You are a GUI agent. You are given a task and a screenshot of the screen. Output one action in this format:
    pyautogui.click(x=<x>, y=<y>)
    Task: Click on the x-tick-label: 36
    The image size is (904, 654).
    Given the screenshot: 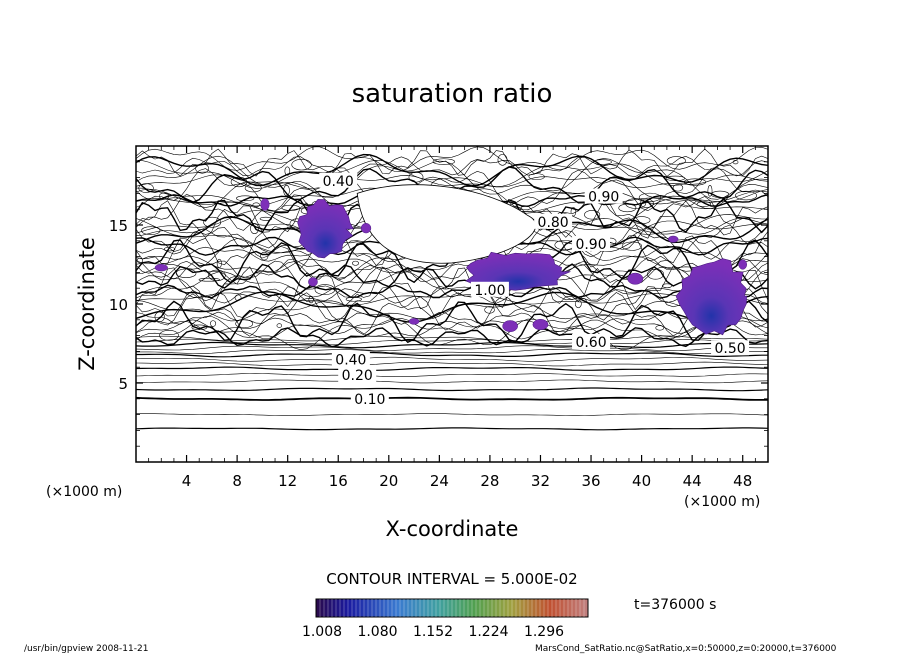 What is the action you would take?
    pyautogui.click(x=590, y=481)
    